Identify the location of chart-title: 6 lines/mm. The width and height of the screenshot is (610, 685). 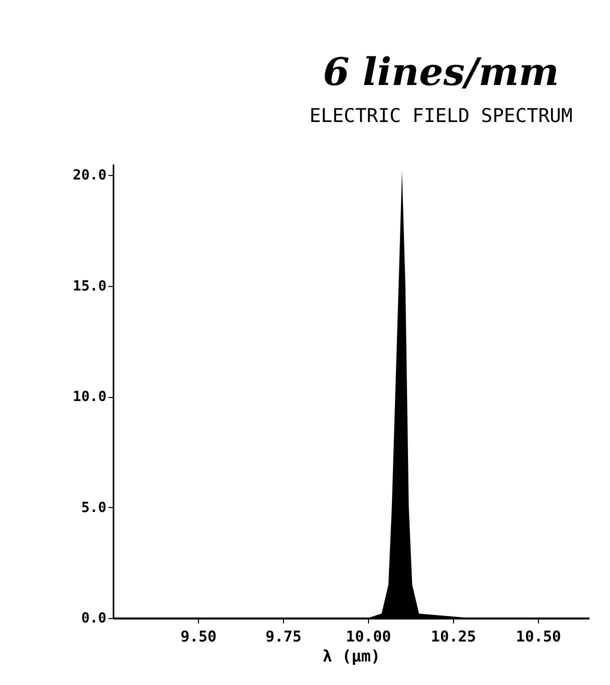
(441, 71).